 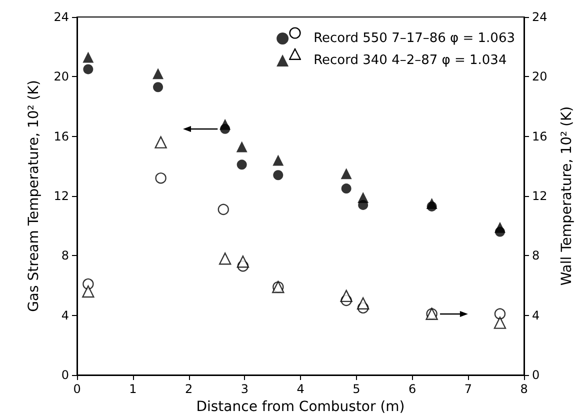 I want to click on x-tick-label: 0, so click(x=77, y=389).